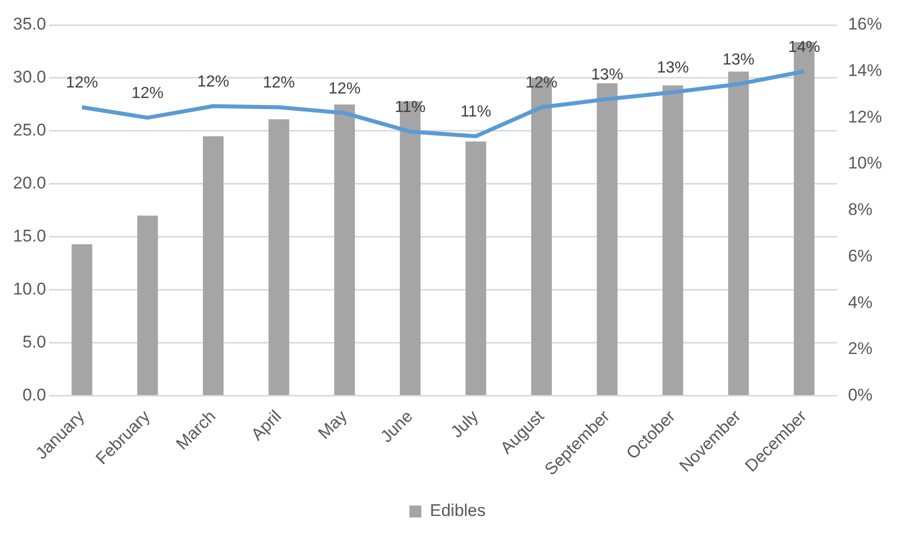 The width and height of the screenshot is (915, 540). Describe the element at coordinates (458, 510) in the screenshot. I see `legend-label: Edibles` at that location.